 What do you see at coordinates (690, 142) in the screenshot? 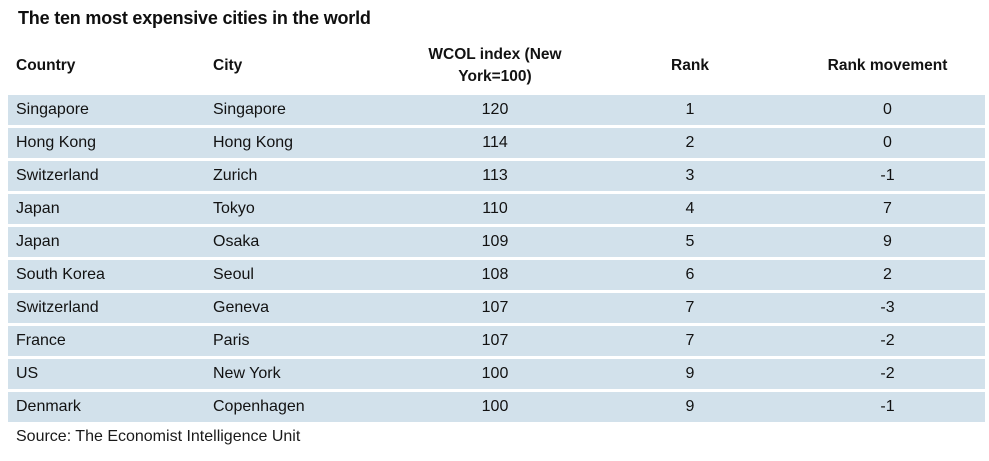
I see `cell-rank: 2` at bounding box center [690, 142].